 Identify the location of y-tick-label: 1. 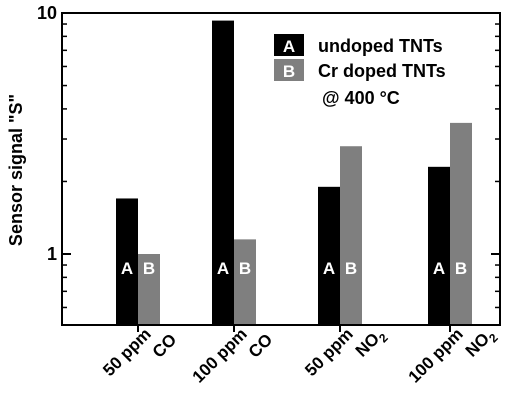
(52, 254).